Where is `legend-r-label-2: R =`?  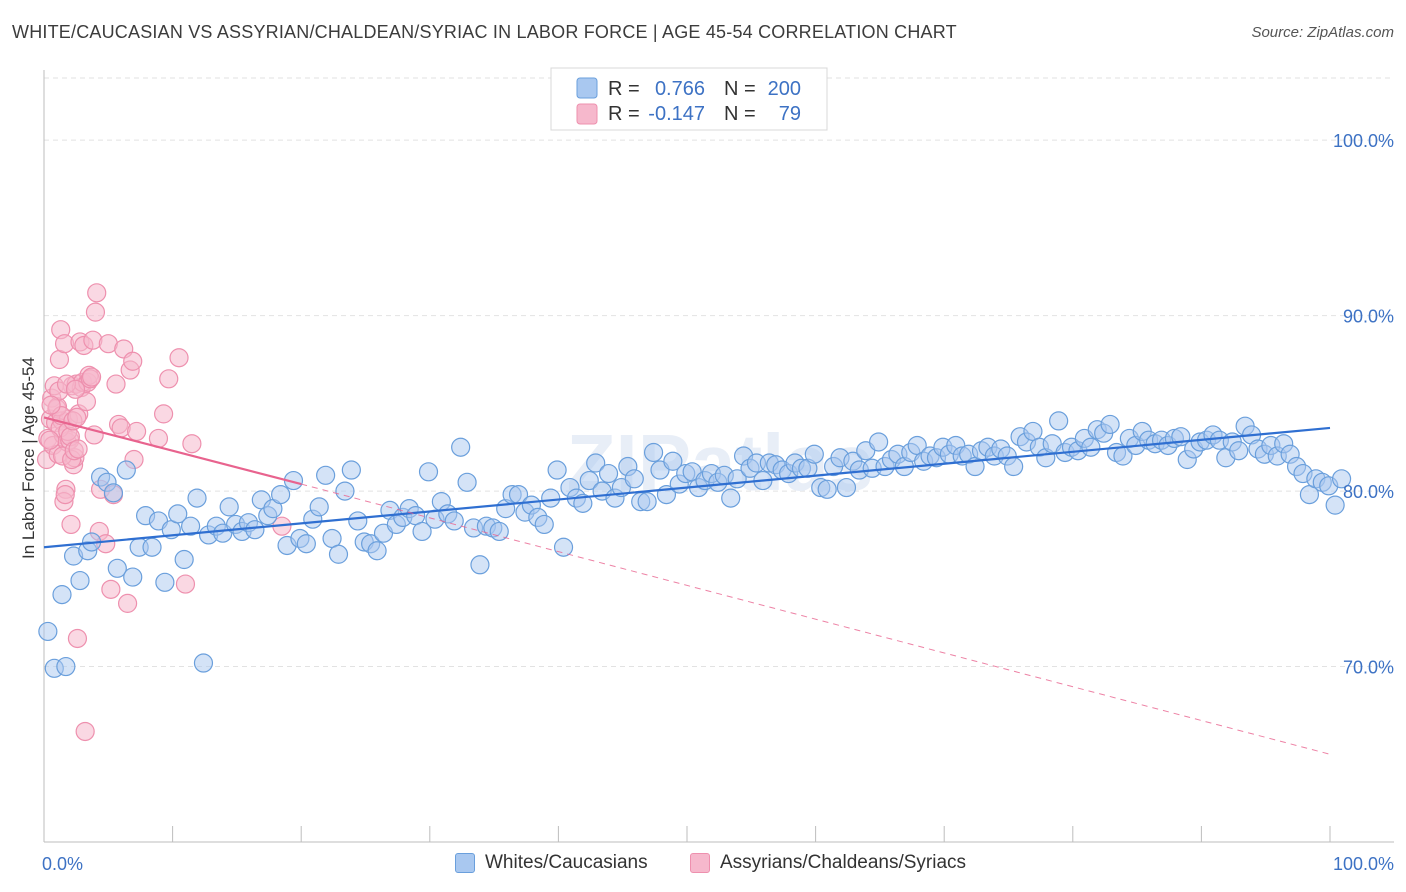 legend-r-label-2: R = is located at coordinates (624, 114).